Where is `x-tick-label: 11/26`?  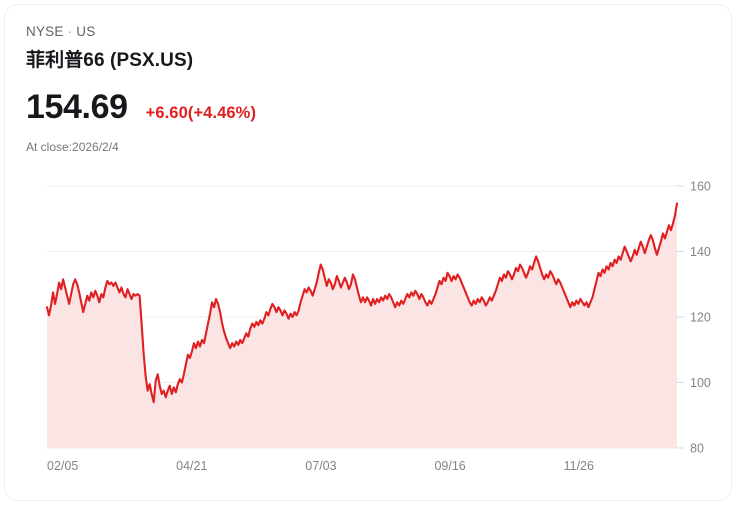 x-tick-label: 11/26 is located at coordinates (579, 466).